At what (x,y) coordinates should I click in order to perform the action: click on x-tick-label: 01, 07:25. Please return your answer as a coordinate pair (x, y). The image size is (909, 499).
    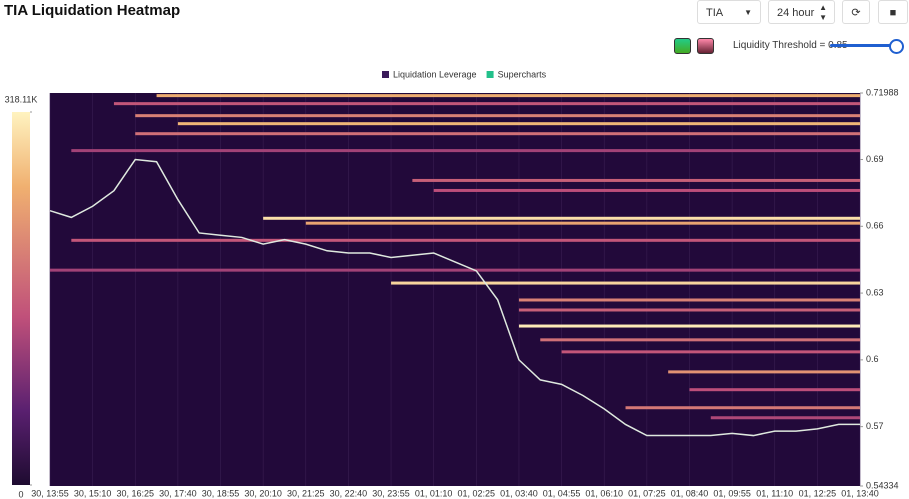
    Looking at the image, I should click on (647, 493).